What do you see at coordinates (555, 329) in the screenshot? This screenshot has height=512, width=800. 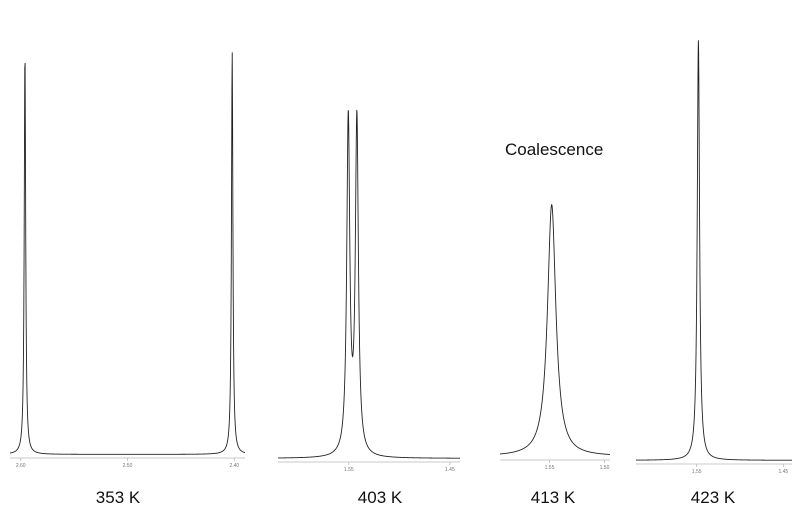 I see `spectrum-line` at bounding box center [555, 329].